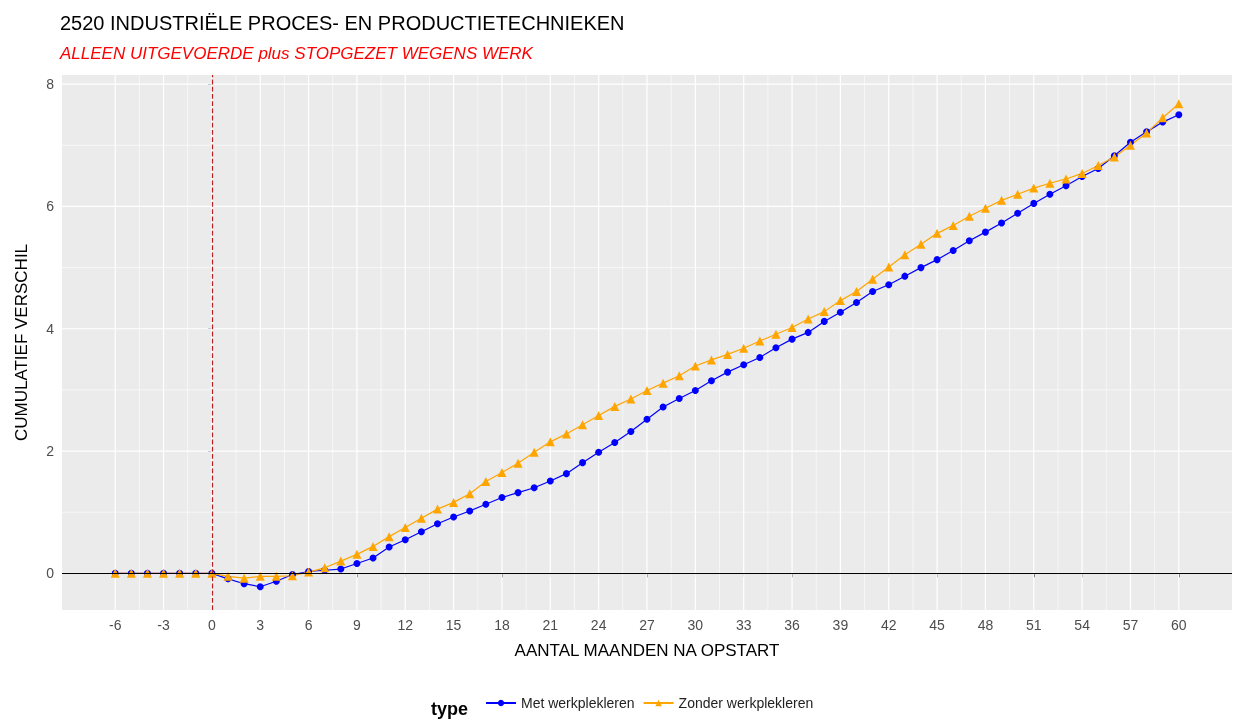 This screenshot has width=1236, height=723. Describe the element at coordinates (647, 625) in the screenshot. I see `x-tick-label: 27` at that location.